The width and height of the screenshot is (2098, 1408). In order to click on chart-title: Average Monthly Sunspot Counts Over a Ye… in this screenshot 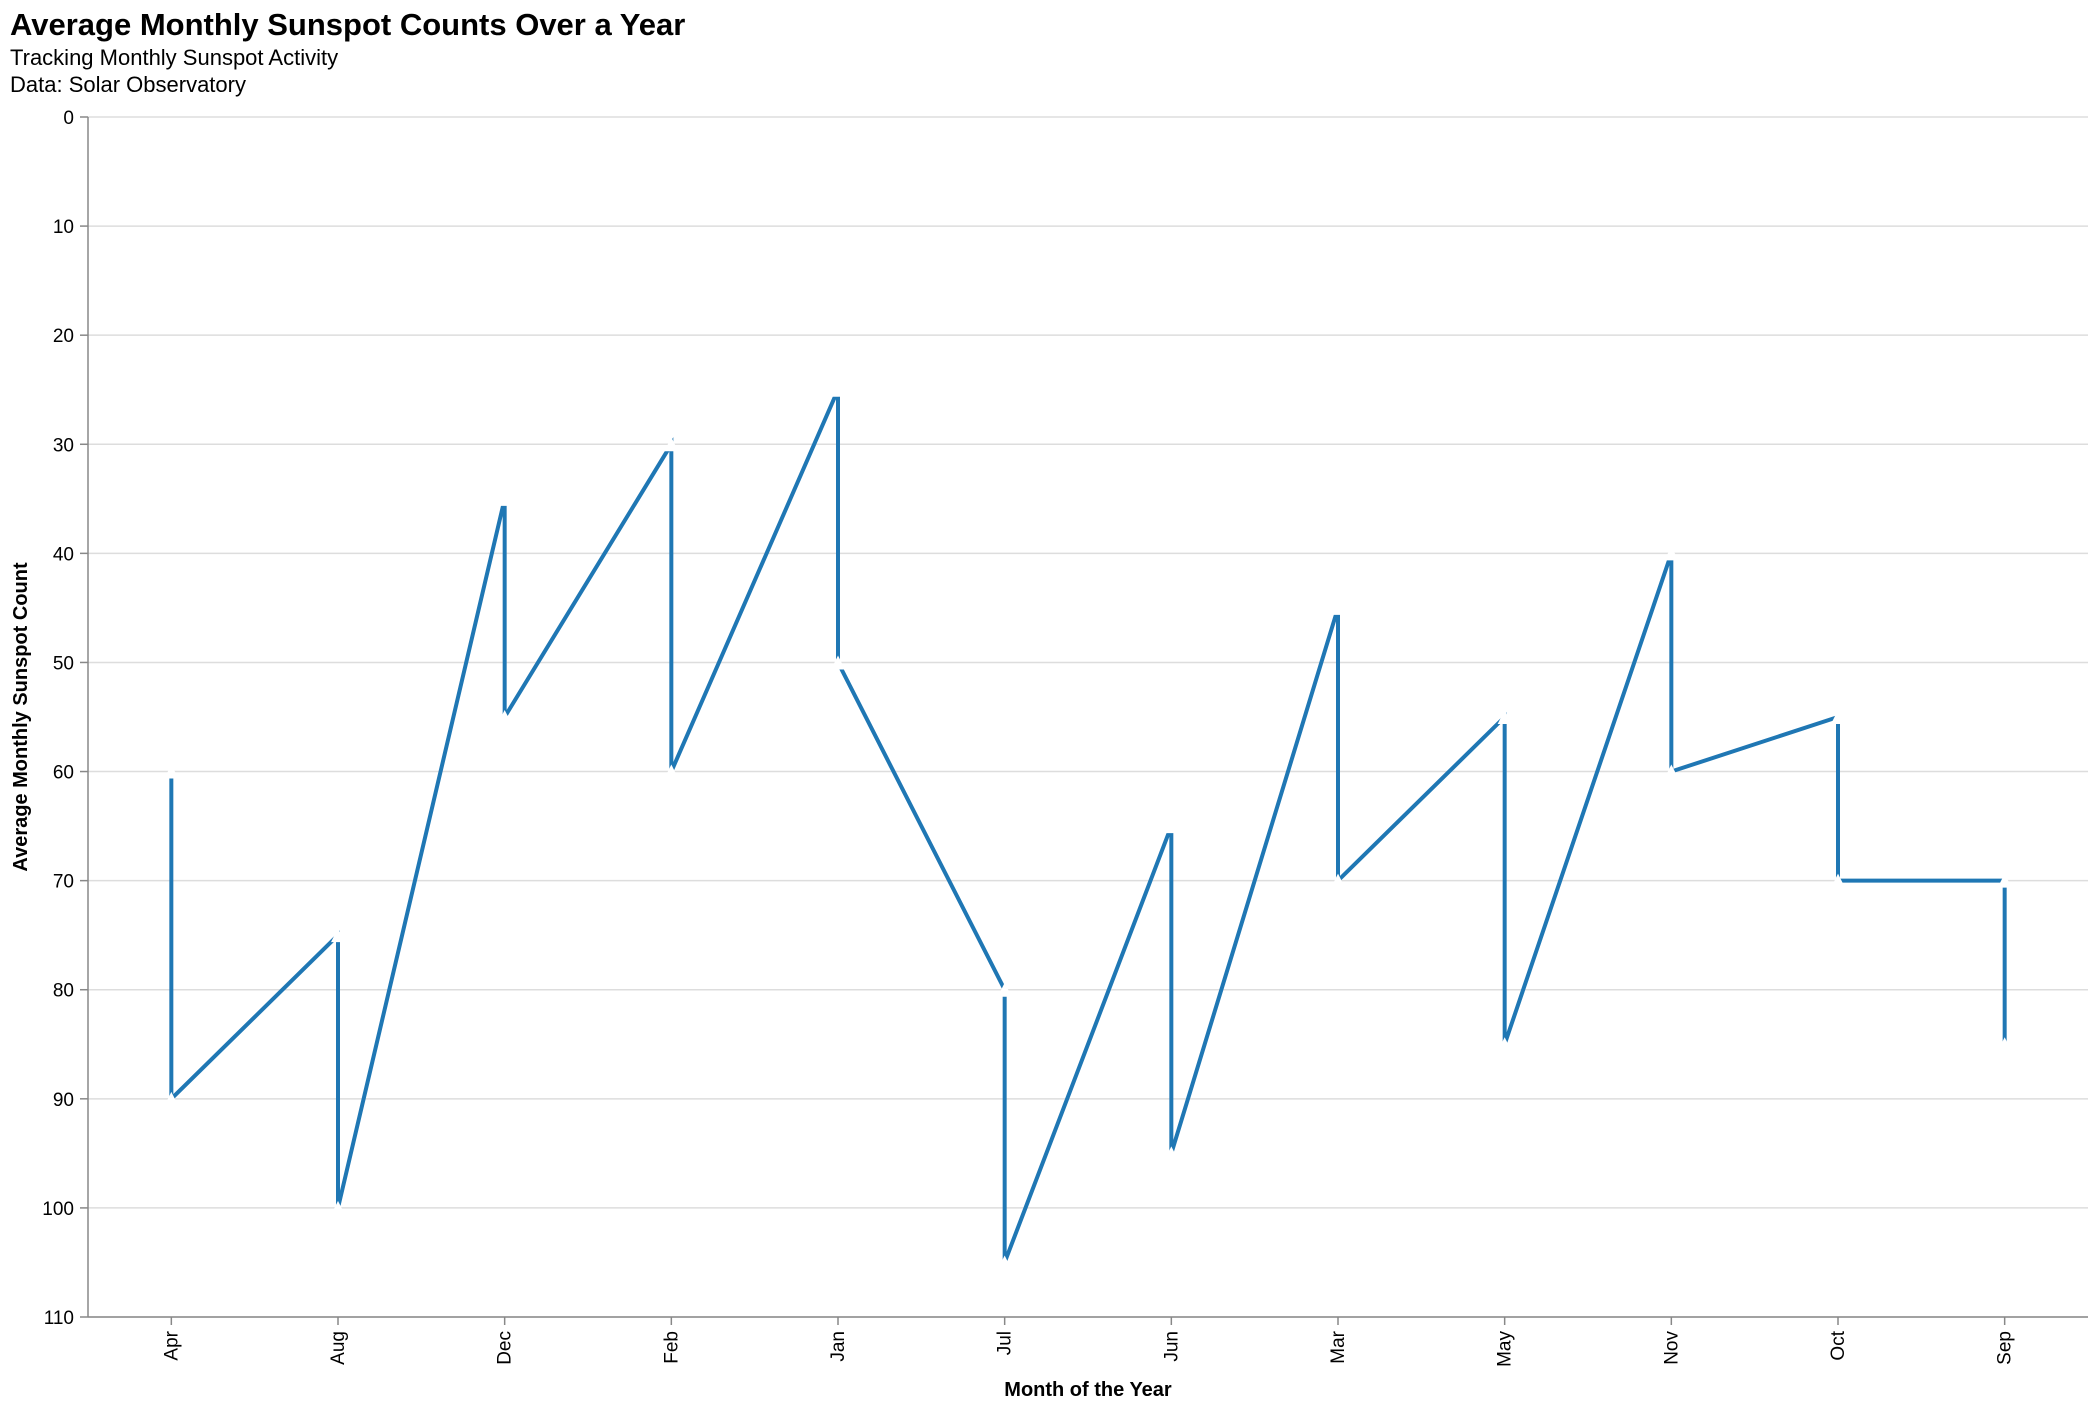, I will do `click(348, 24)`.